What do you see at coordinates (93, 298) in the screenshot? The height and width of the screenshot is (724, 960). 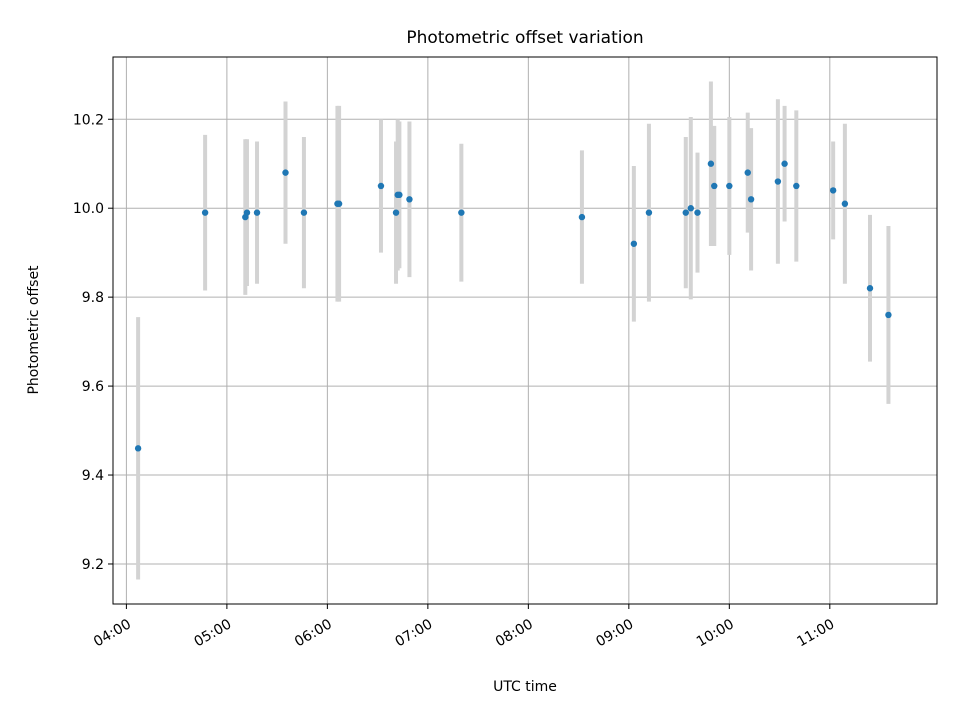 I see `y-tick-label: 9.8` at bounding box center [93, 298].